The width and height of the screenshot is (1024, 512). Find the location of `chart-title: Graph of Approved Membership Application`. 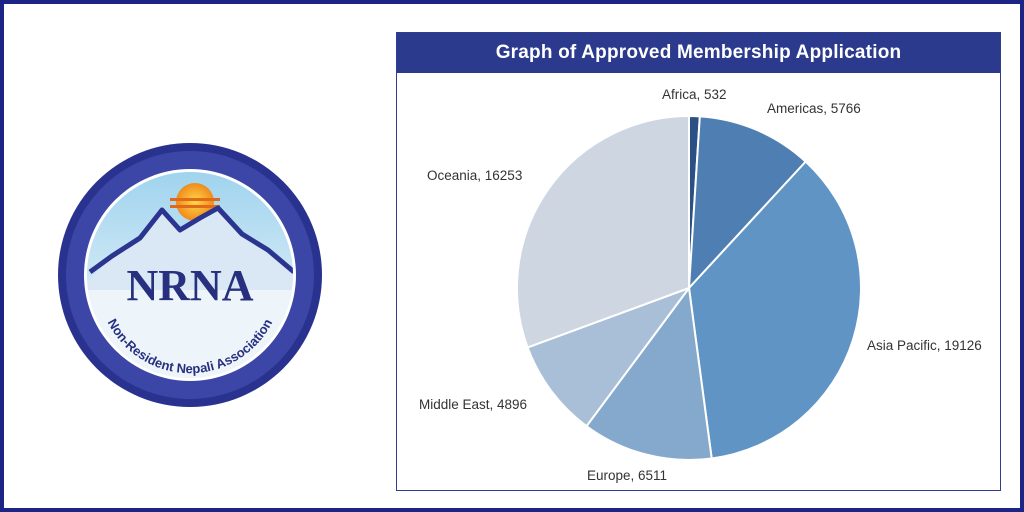

chart-title: Graph of Approved Membership Application is located at coordinates (698, 53).